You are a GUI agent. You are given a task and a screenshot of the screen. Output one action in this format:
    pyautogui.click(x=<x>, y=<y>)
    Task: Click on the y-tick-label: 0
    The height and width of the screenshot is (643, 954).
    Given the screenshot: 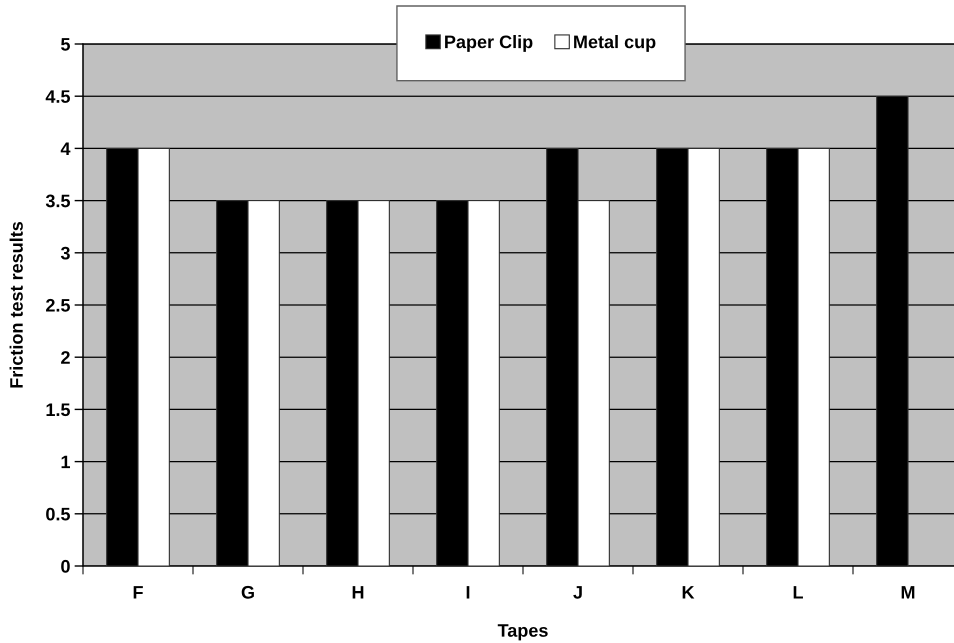 What is the action you would take?
    pyautogui.click(x=65, y=566)
    